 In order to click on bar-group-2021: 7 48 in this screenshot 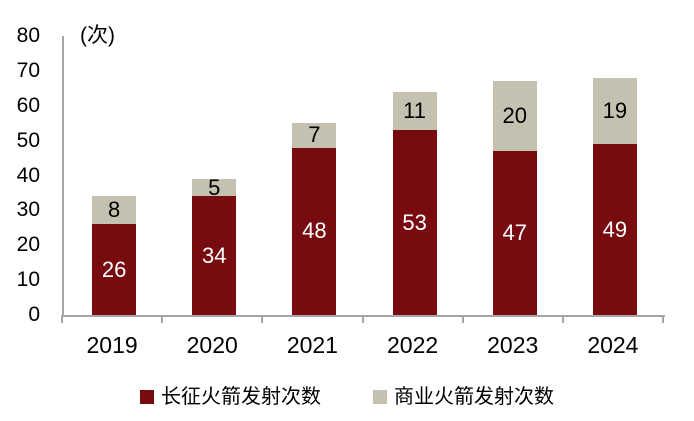, I will do `click(314, 175)`.